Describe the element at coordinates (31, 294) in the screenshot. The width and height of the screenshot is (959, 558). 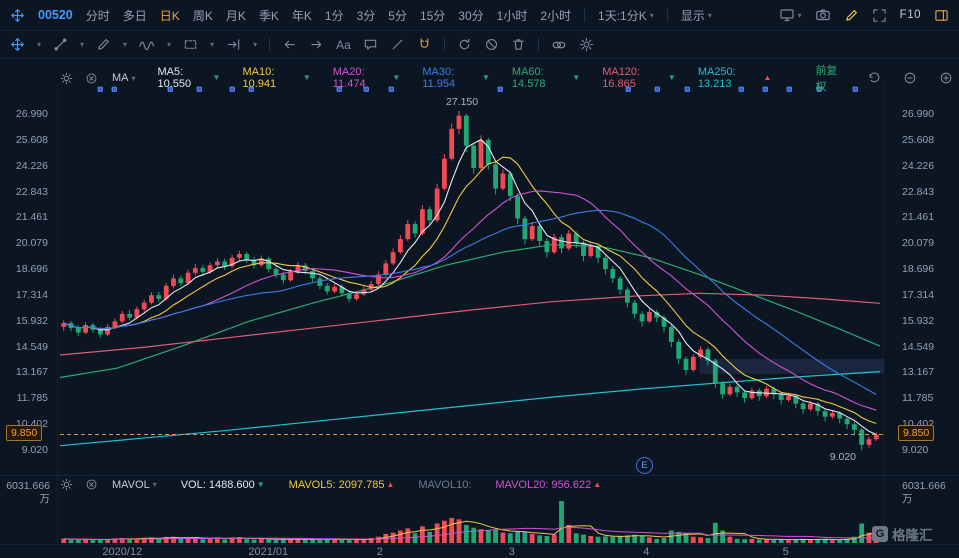
I see `price-axis-label: 17.314` at that location.